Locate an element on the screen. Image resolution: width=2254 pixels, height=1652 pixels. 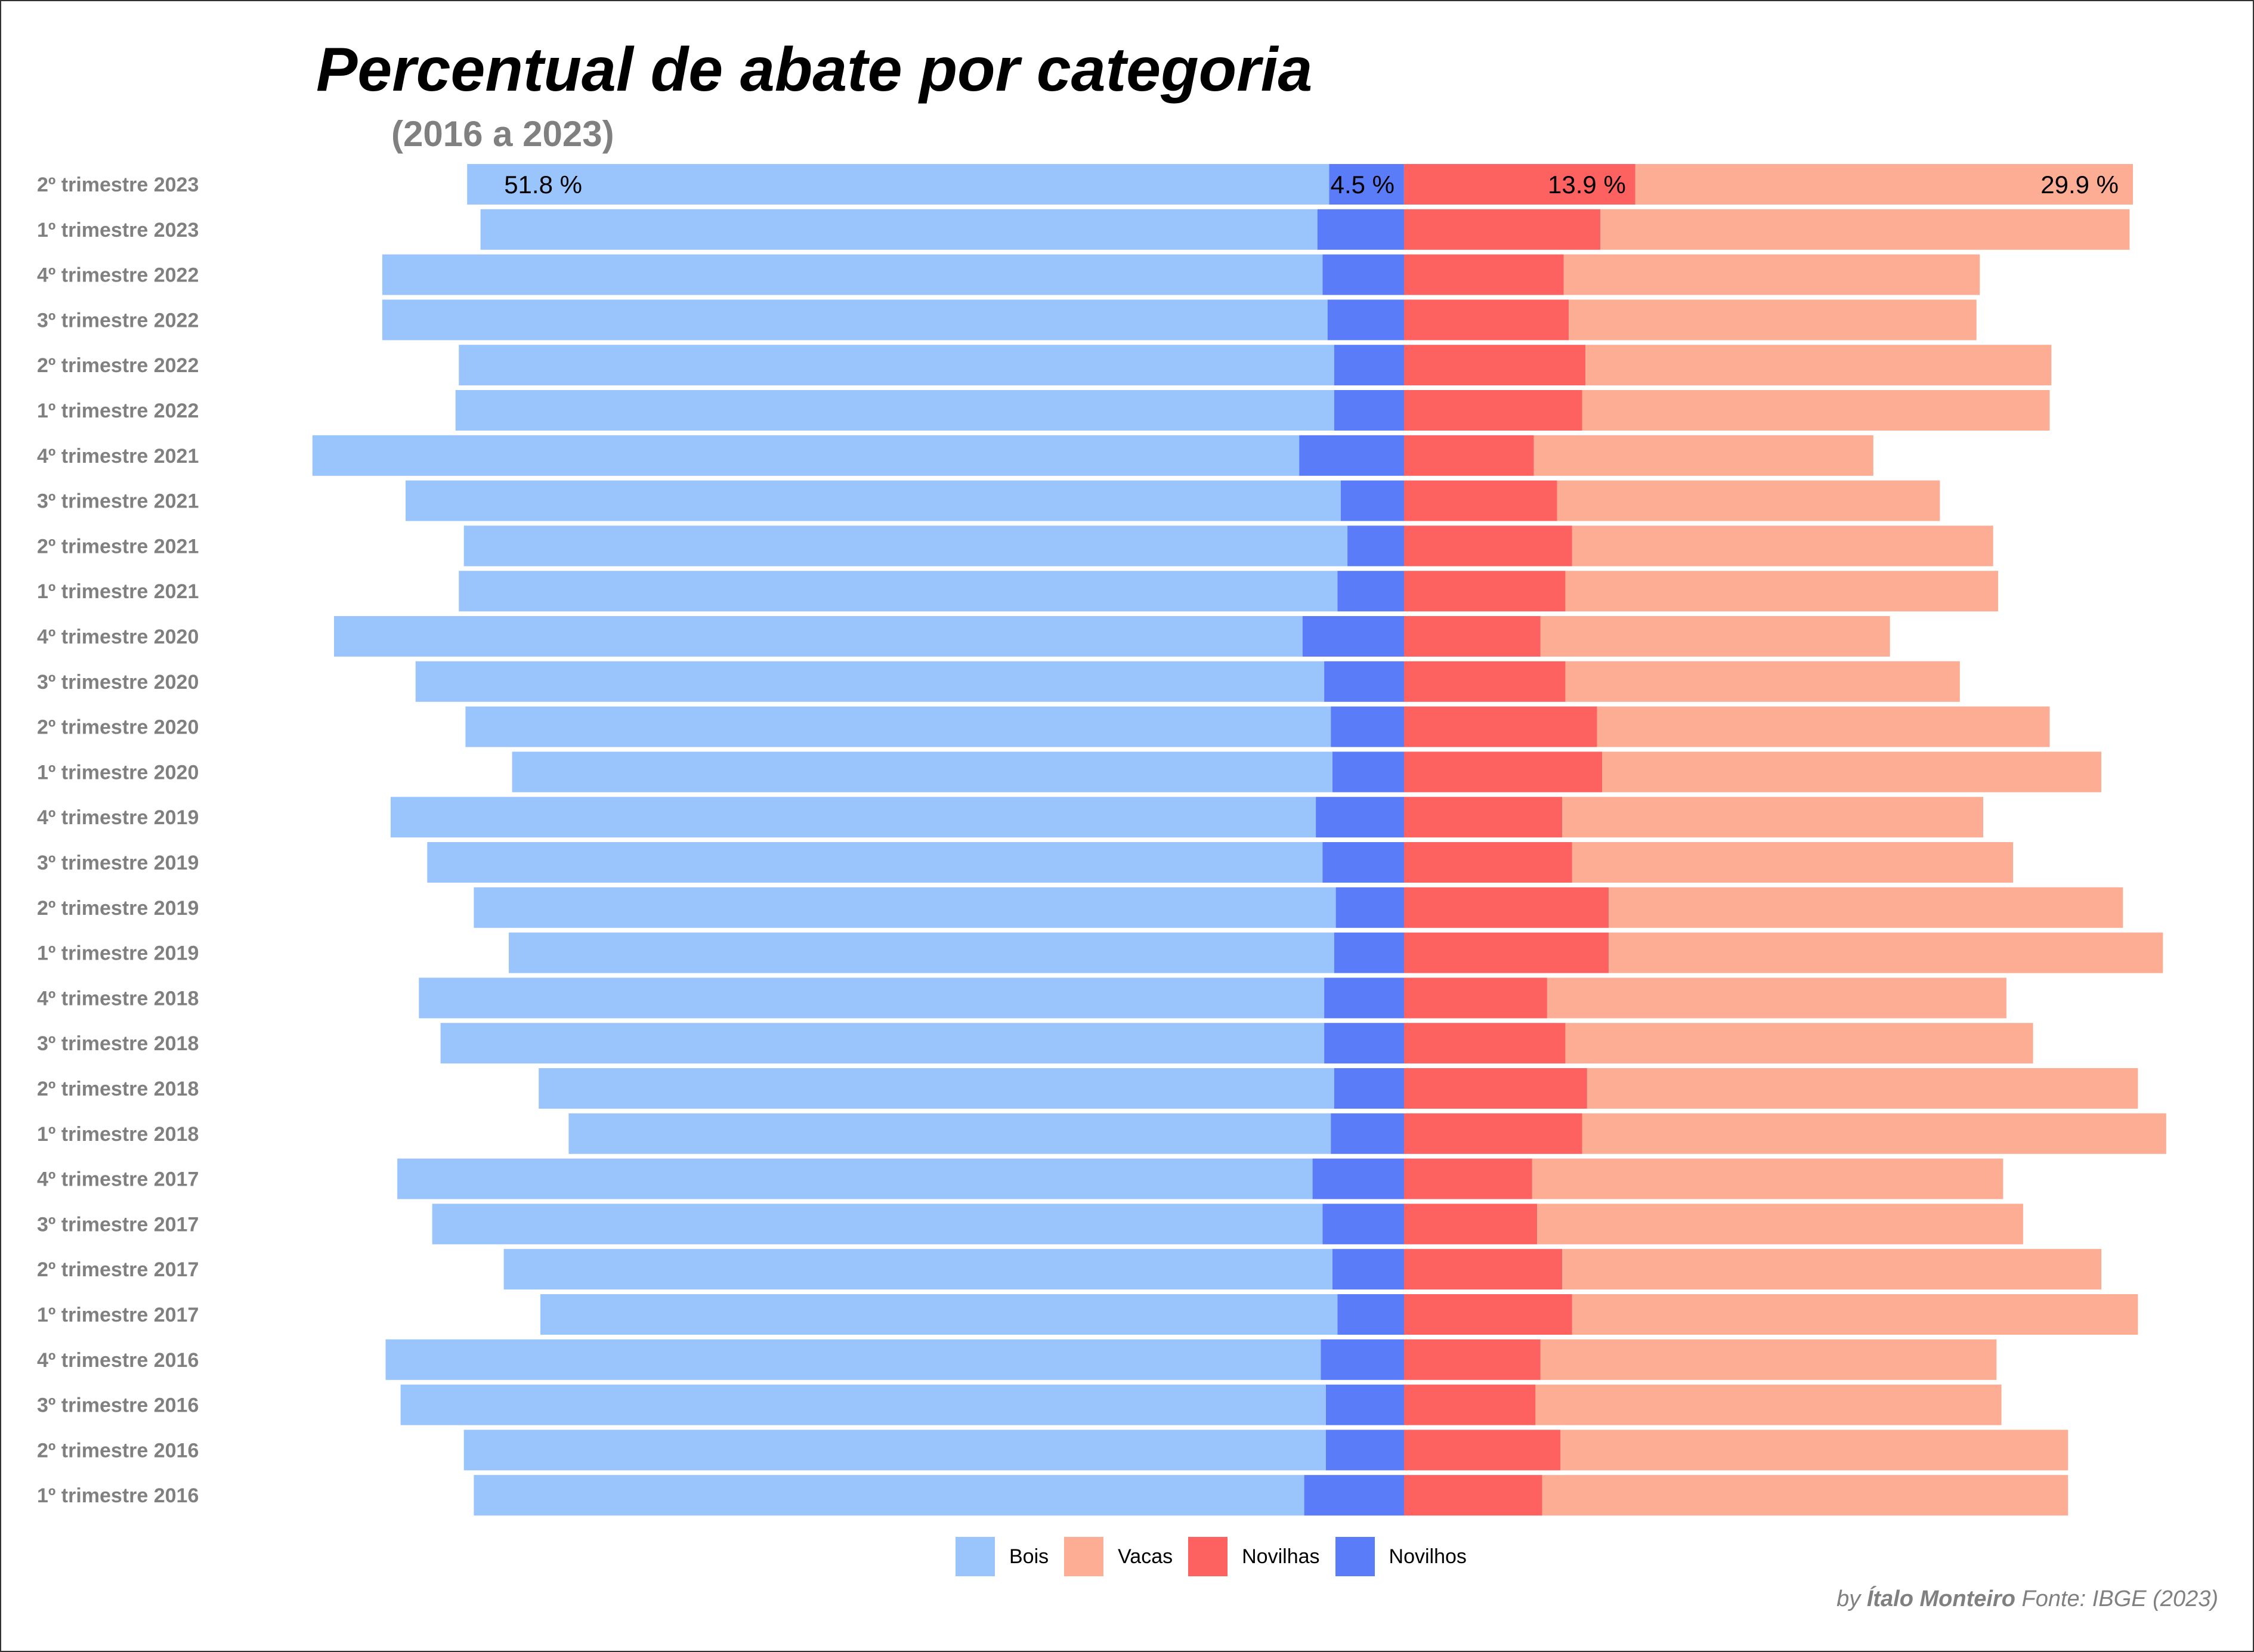
legend-swatch-vacas is located at coordinates (1084, 1557).